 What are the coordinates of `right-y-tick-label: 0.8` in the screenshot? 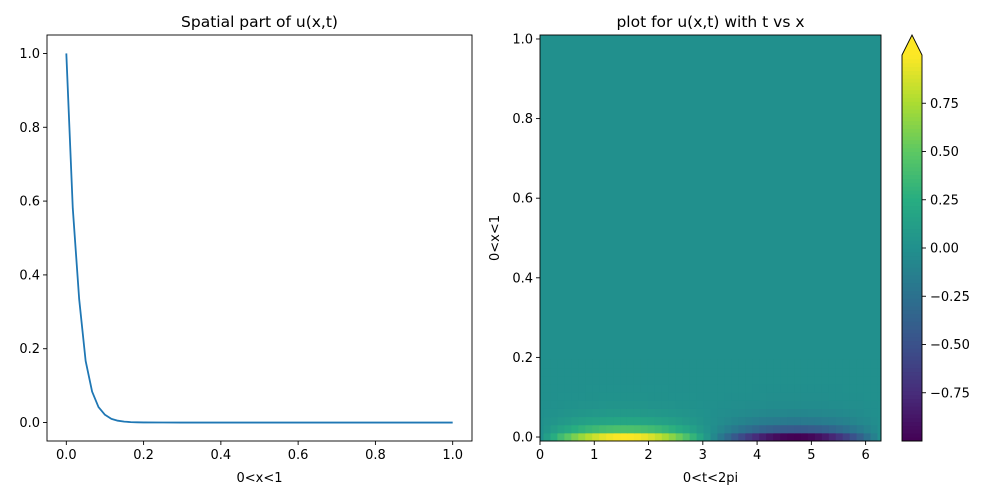 It's located at (522, 119).